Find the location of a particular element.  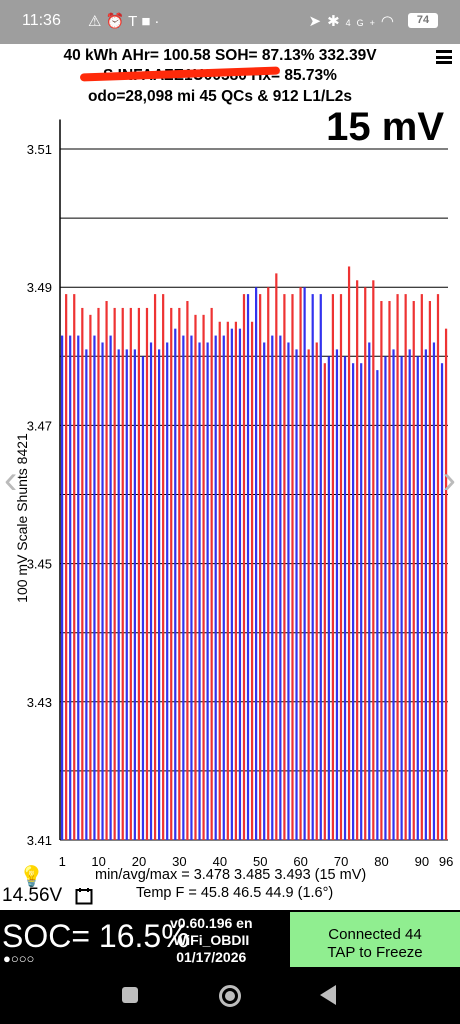

y-axis-label: 100 mV Scale Shunts 8421 is located at coordinates (22, 518).